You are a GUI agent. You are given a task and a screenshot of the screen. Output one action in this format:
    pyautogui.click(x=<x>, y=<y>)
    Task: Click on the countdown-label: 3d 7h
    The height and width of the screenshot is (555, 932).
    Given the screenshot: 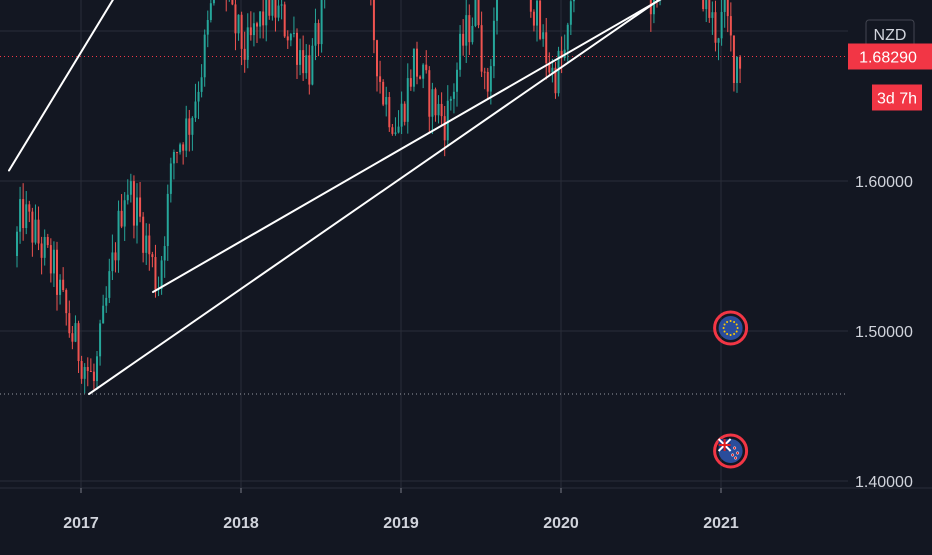 What is the action you would take?
    pyautogui.click(x=897, y=99)
    